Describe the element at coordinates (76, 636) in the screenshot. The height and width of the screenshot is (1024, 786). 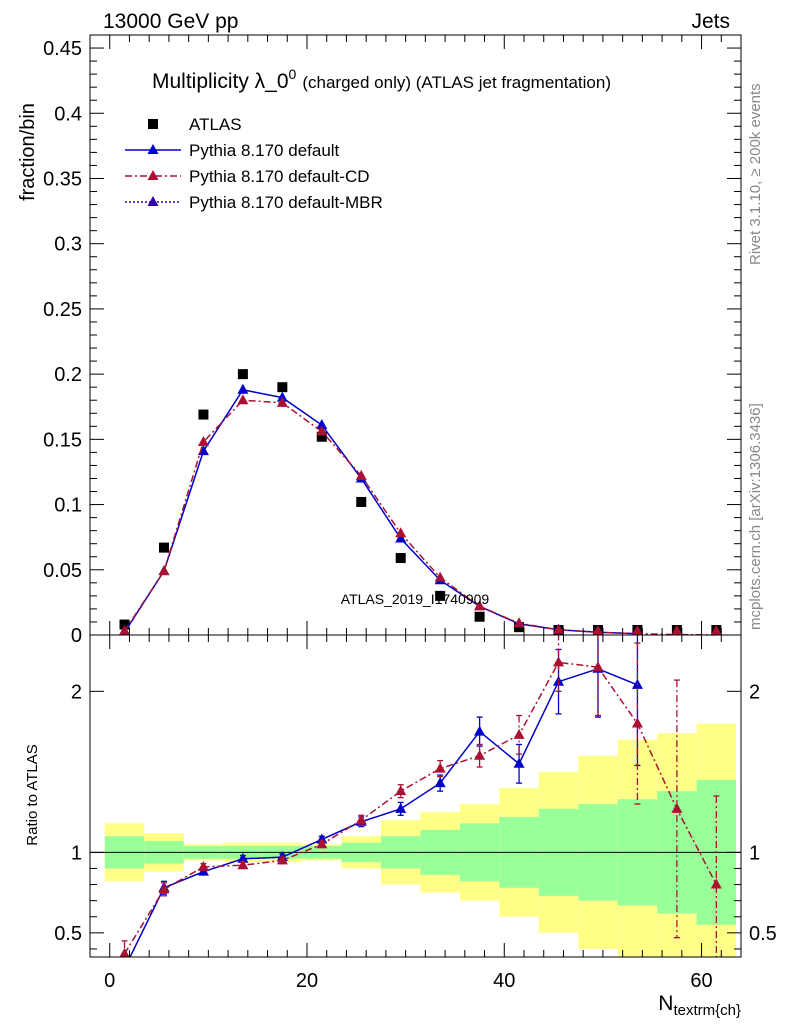
I see `main-y-tick-label: 0` at that location.